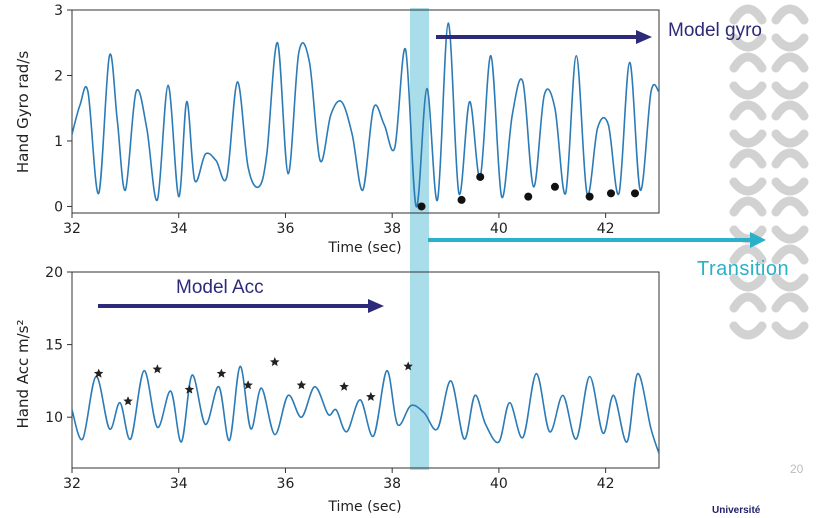 This screenshot has width=832, height=518. Describe the element at coordinates (797, 469) in the screenshot. I see `slide-number: 20` at that location.